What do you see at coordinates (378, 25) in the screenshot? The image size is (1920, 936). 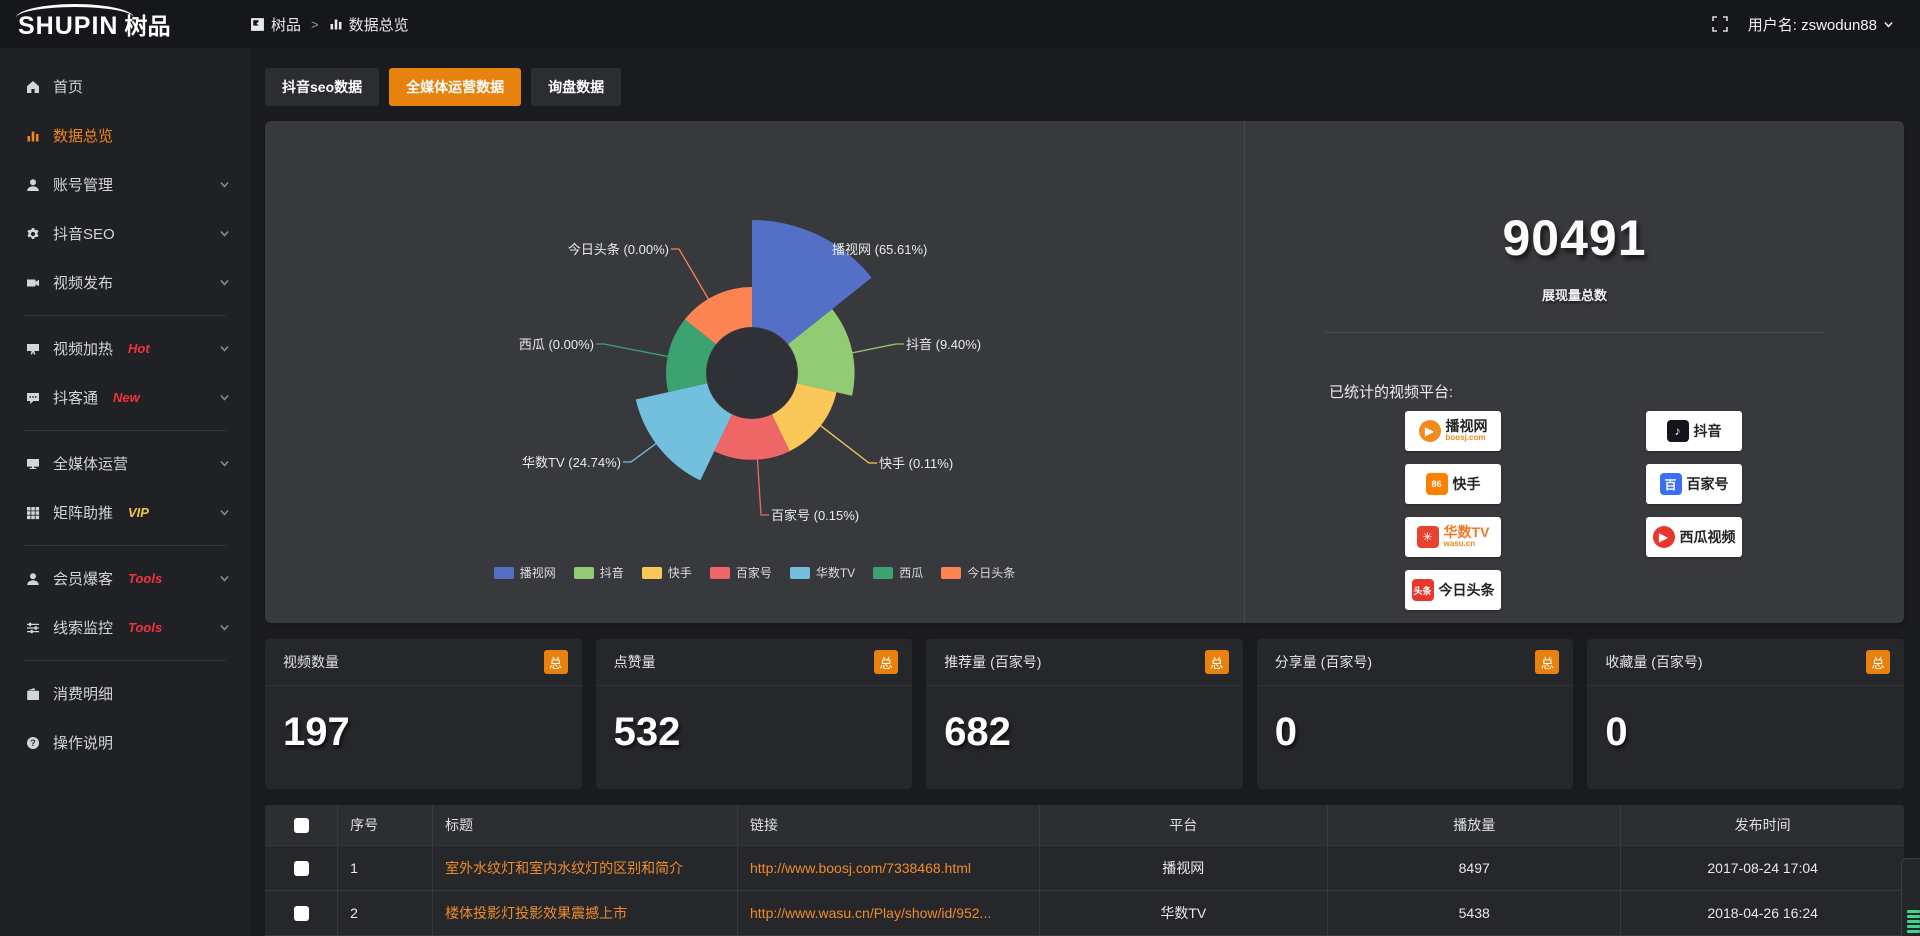 I see `breadcrumb-label: 数据总览` at bounding box center [378, 25].